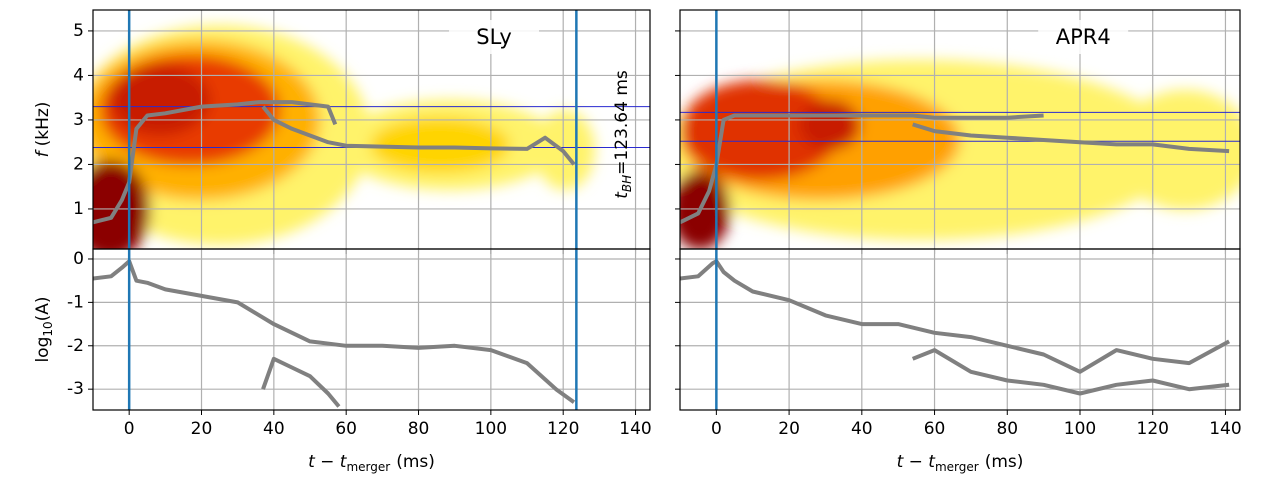  Describe the element at coordinates (622, 195) in the screenshot. I see `annotation-part: t` at that location.